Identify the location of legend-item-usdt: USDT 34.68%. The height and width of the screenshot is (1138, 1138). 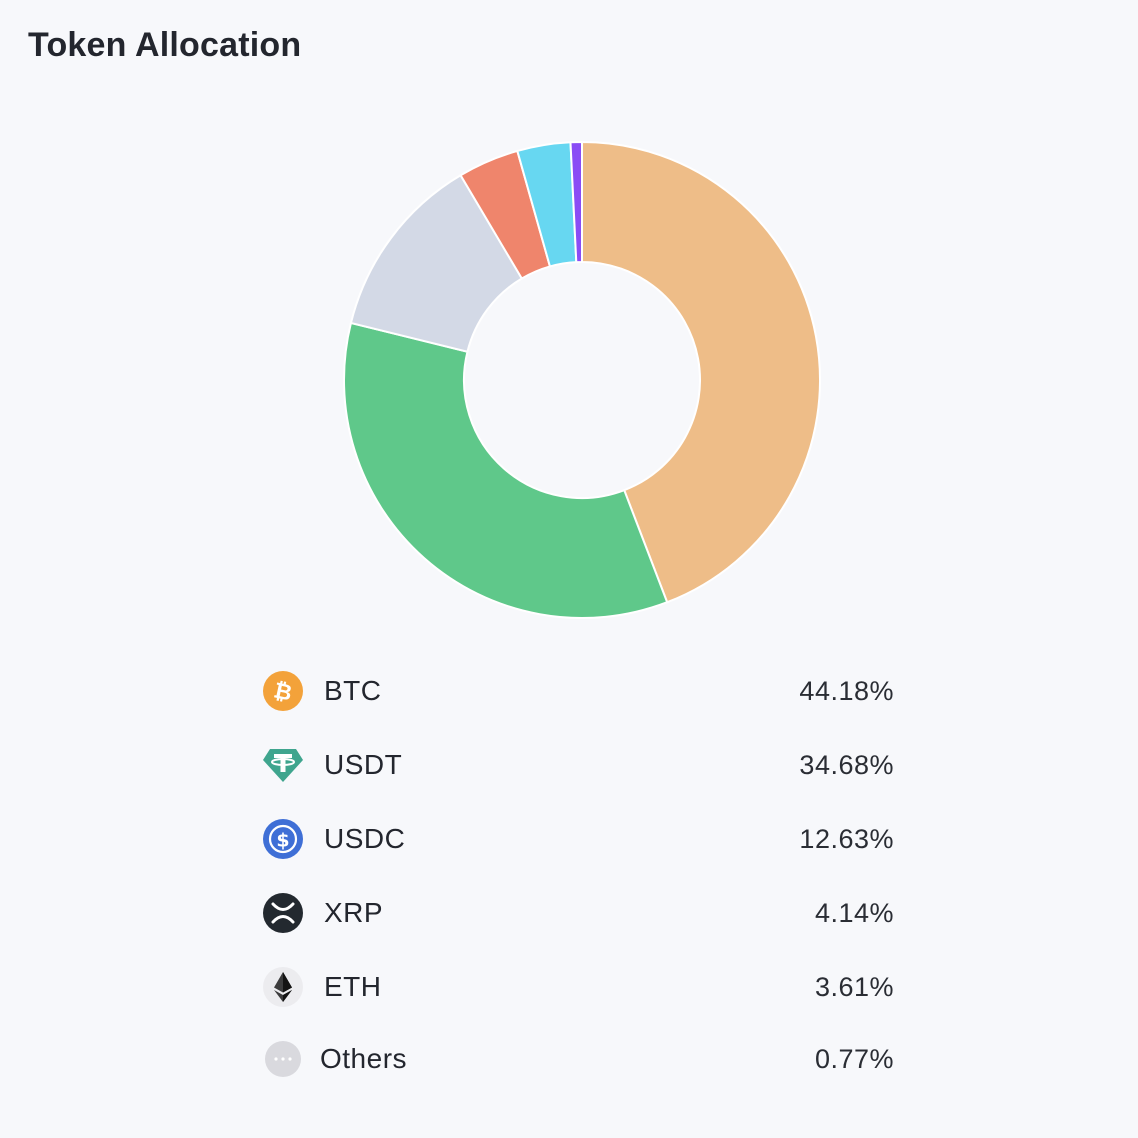
(578, 765).